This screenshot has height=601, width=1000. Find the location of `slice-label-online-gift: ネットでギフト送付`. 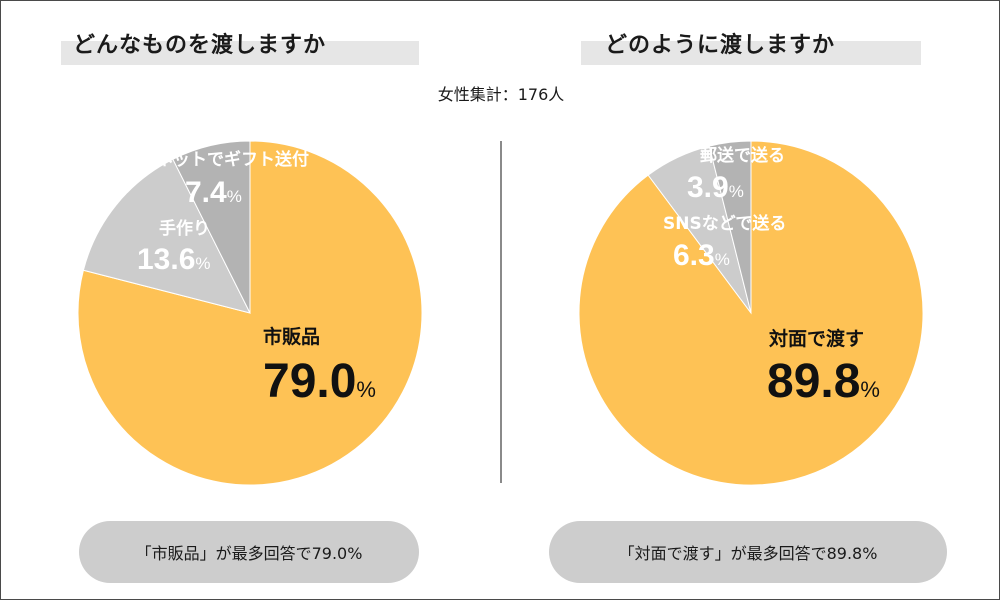

slice-label-online-gift: ネットでギフト送付 is located at coordinates (232, 159).